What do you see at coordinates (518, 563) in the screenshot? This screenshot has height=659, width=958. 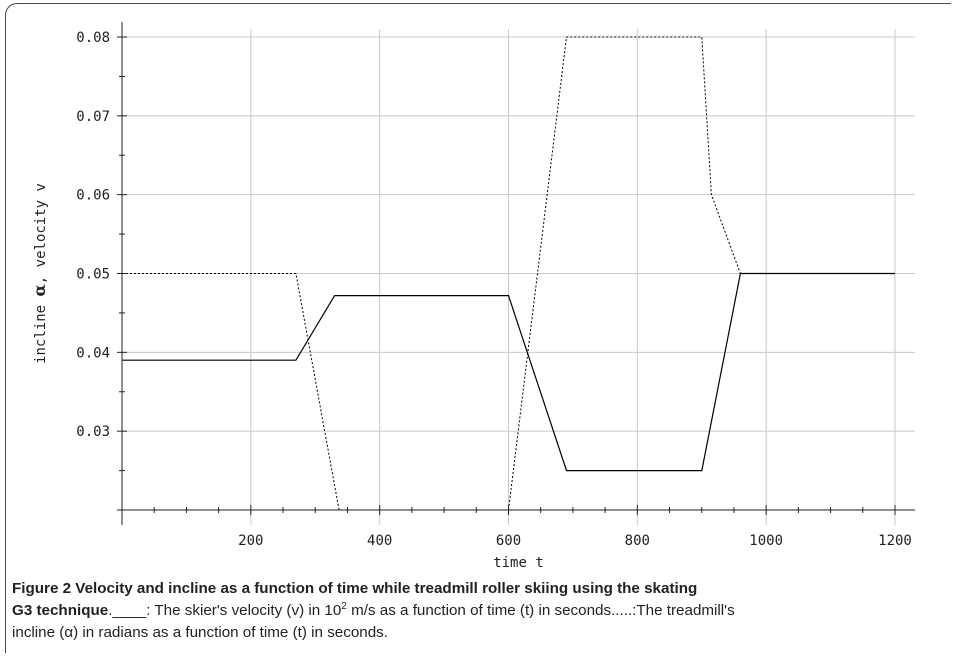 I see `x-axis-title: time t` at bounding box center [518, 563].